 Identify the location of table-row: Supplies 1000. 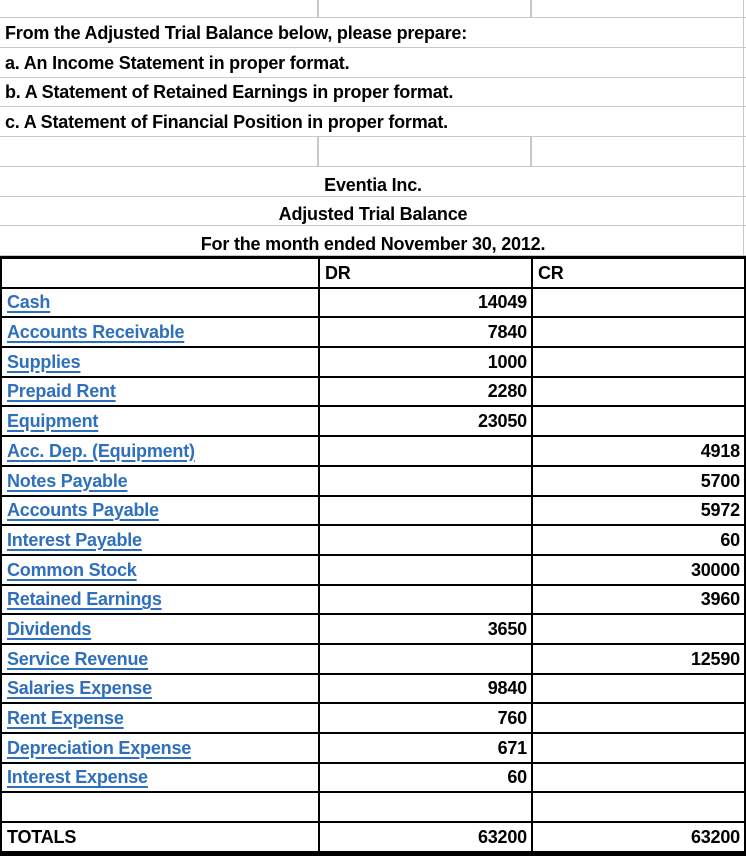
(373, 363).